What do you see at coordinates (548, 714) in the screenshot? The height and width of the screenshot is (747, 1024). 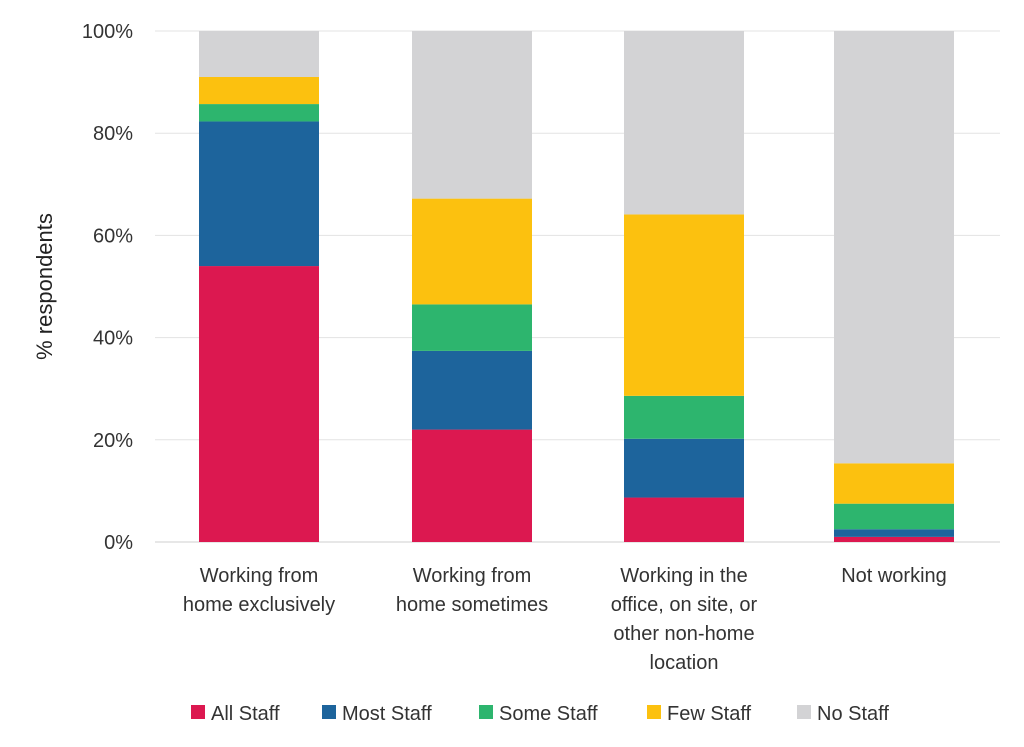 I see `legend-label: Some Staff` at bounding box center [548, 714].